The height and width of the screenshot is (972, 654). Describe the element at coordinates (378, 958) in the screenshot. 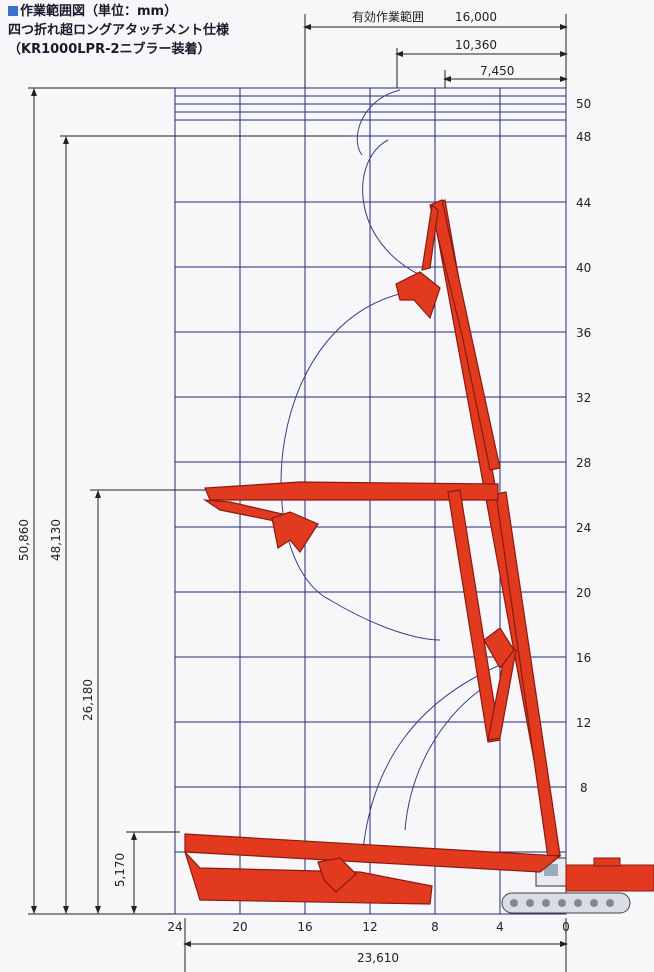

I see `dimension-23610: 23,610` at that location.